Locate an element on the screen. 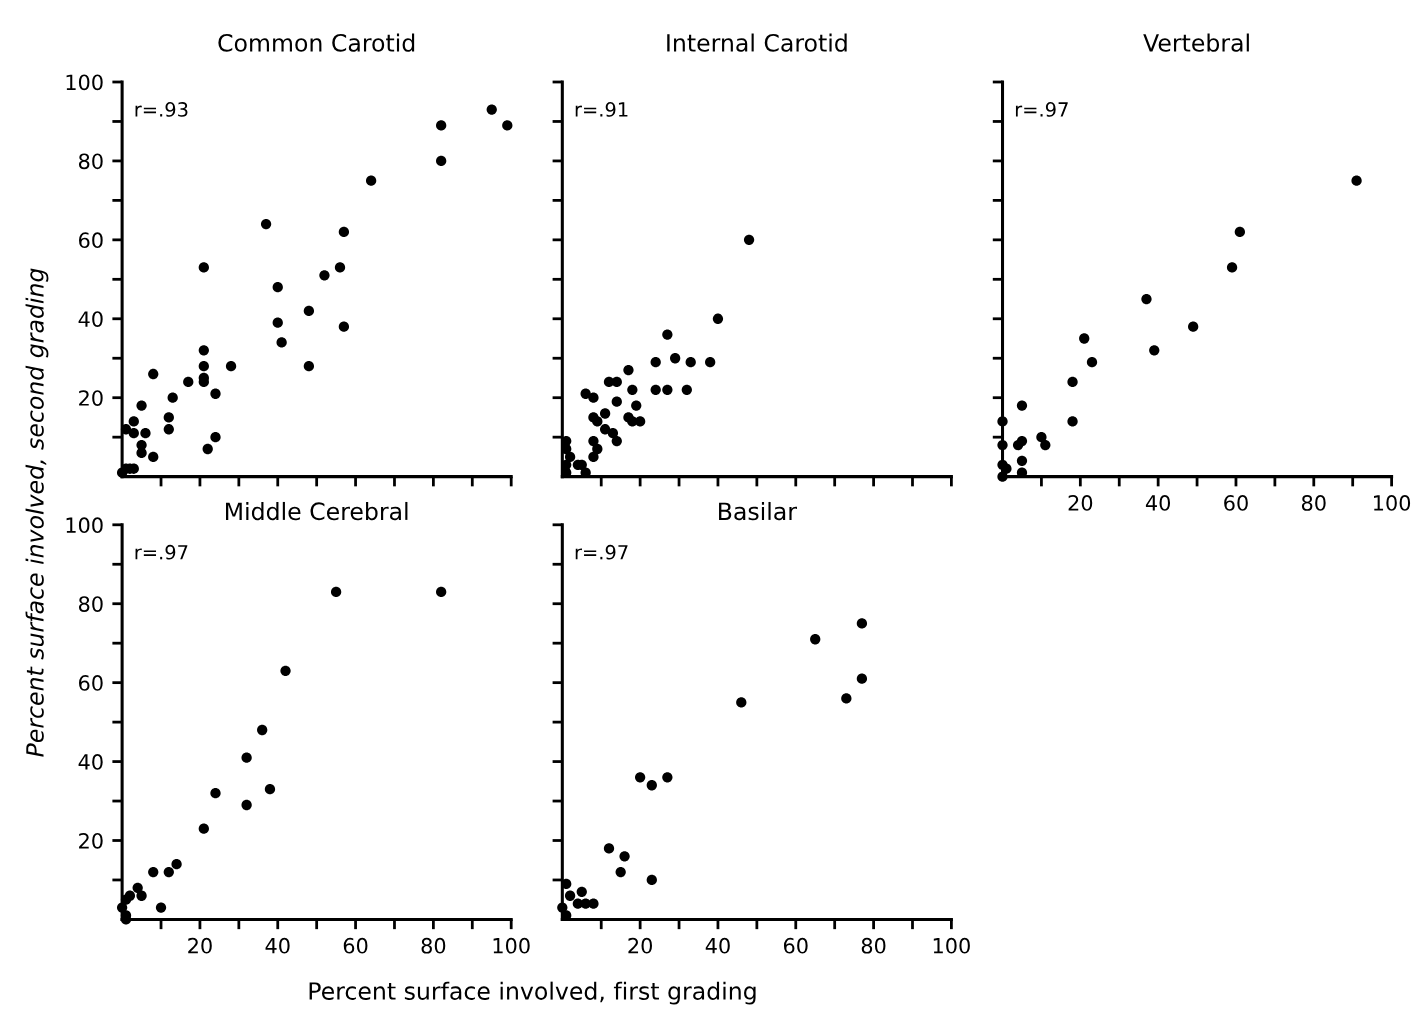 The height and width of the screenshot is (1025, 1420). y-axis-title: Percent surface involved, second grading is located at coordinates (37, 512).